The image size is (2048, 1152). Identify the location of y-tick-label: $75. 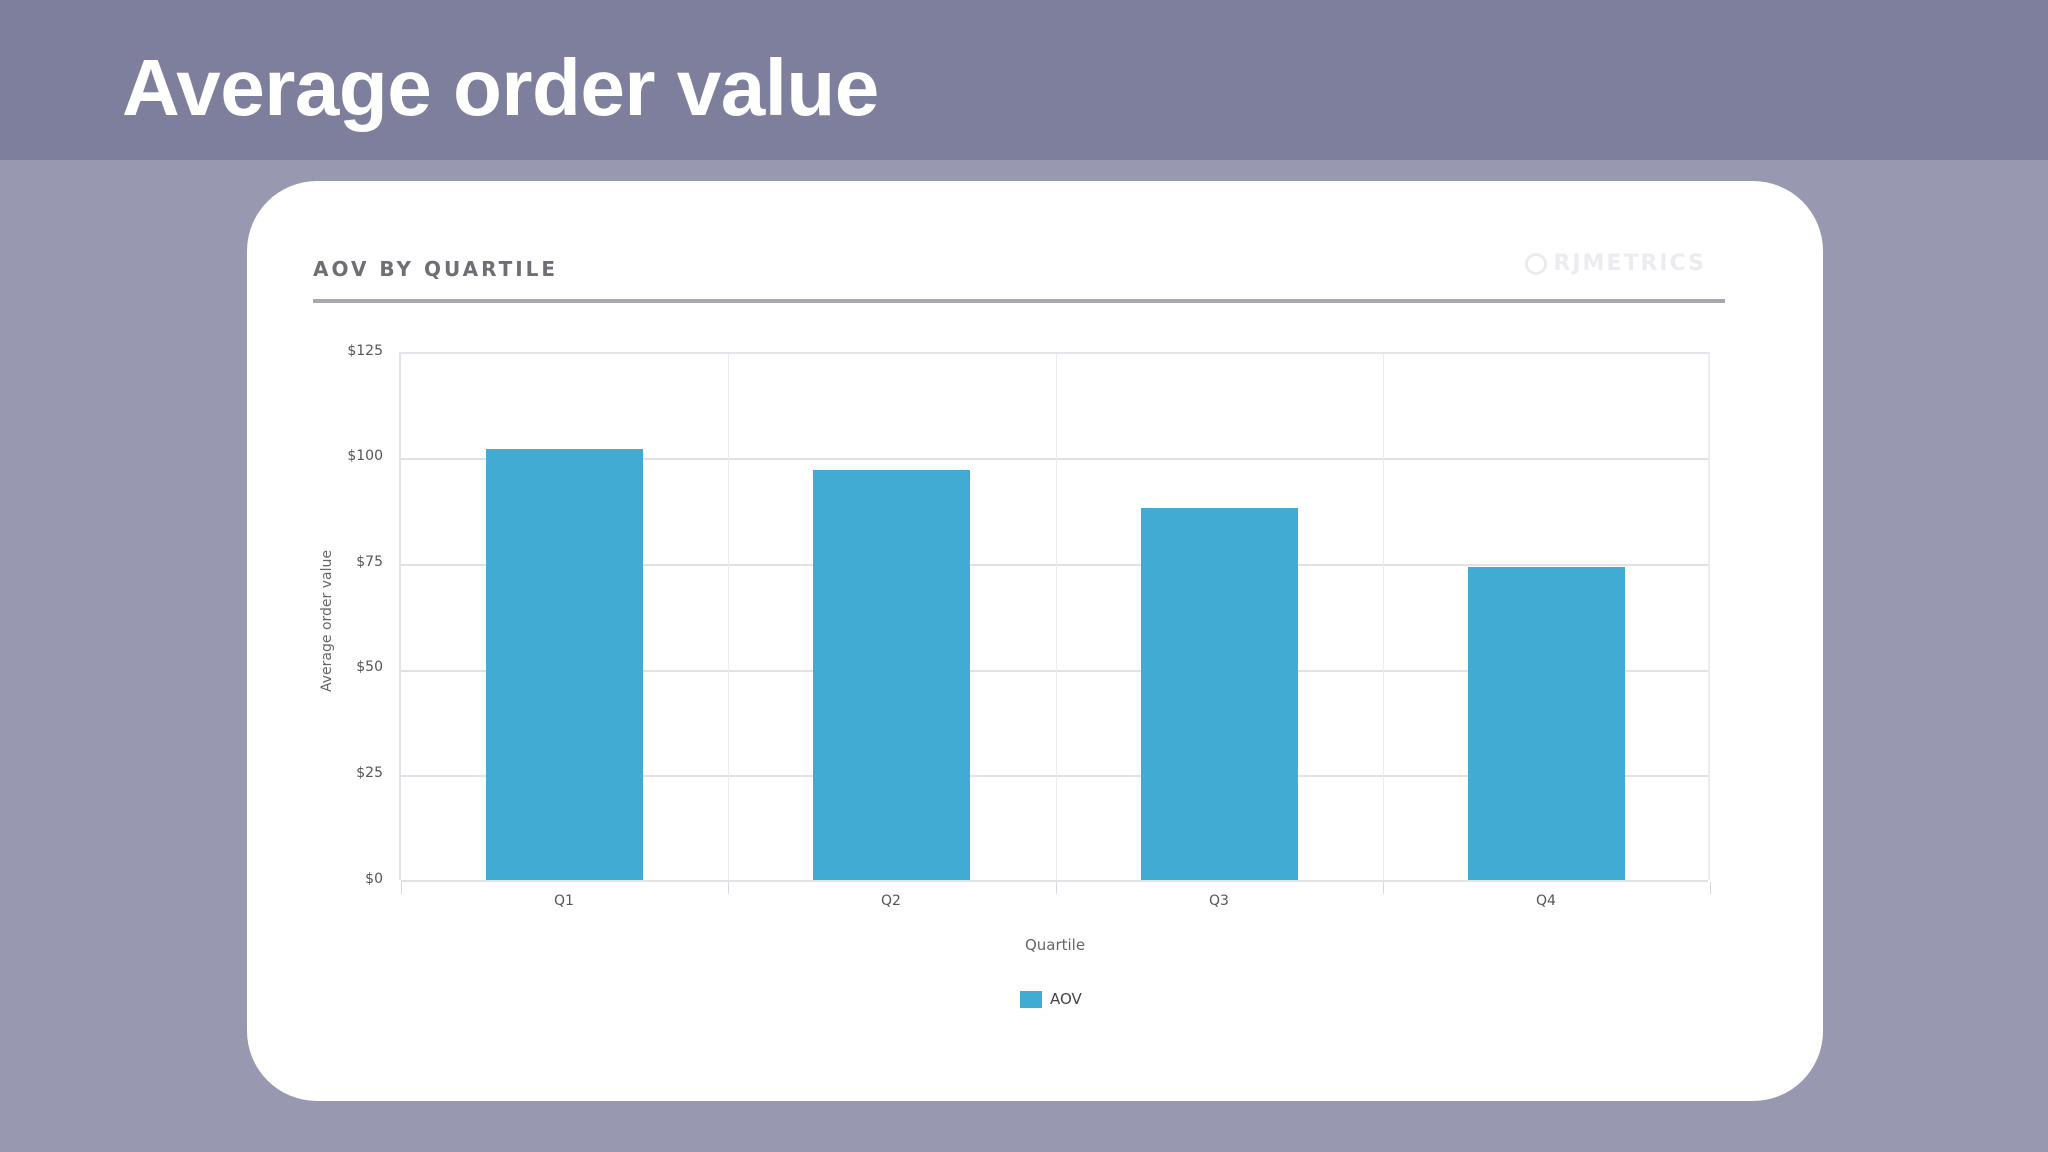
(369, 562).